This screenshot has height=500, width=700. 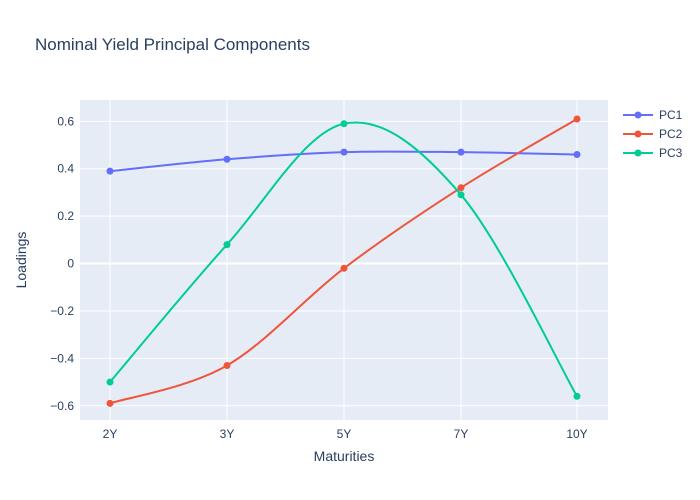 I want to click on y-tick-label: −0.2, so click(x=62, y=311).